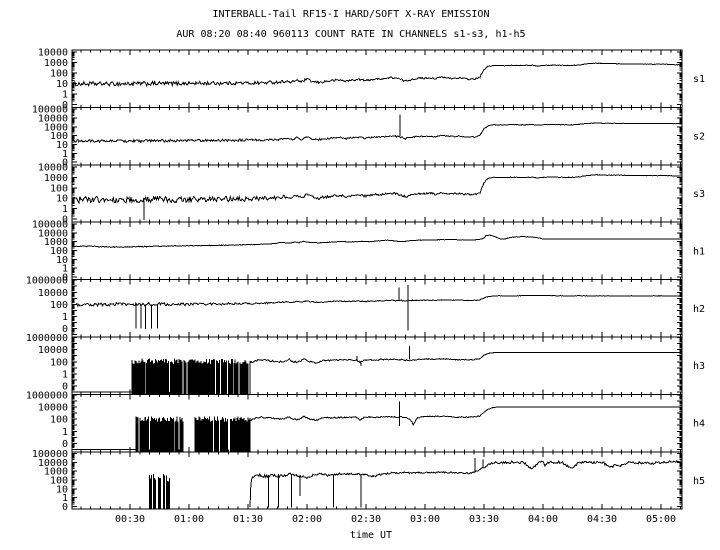  Describe the element at coordinates (376, 75) in the screenshot. I see `trace-s1` at that location.